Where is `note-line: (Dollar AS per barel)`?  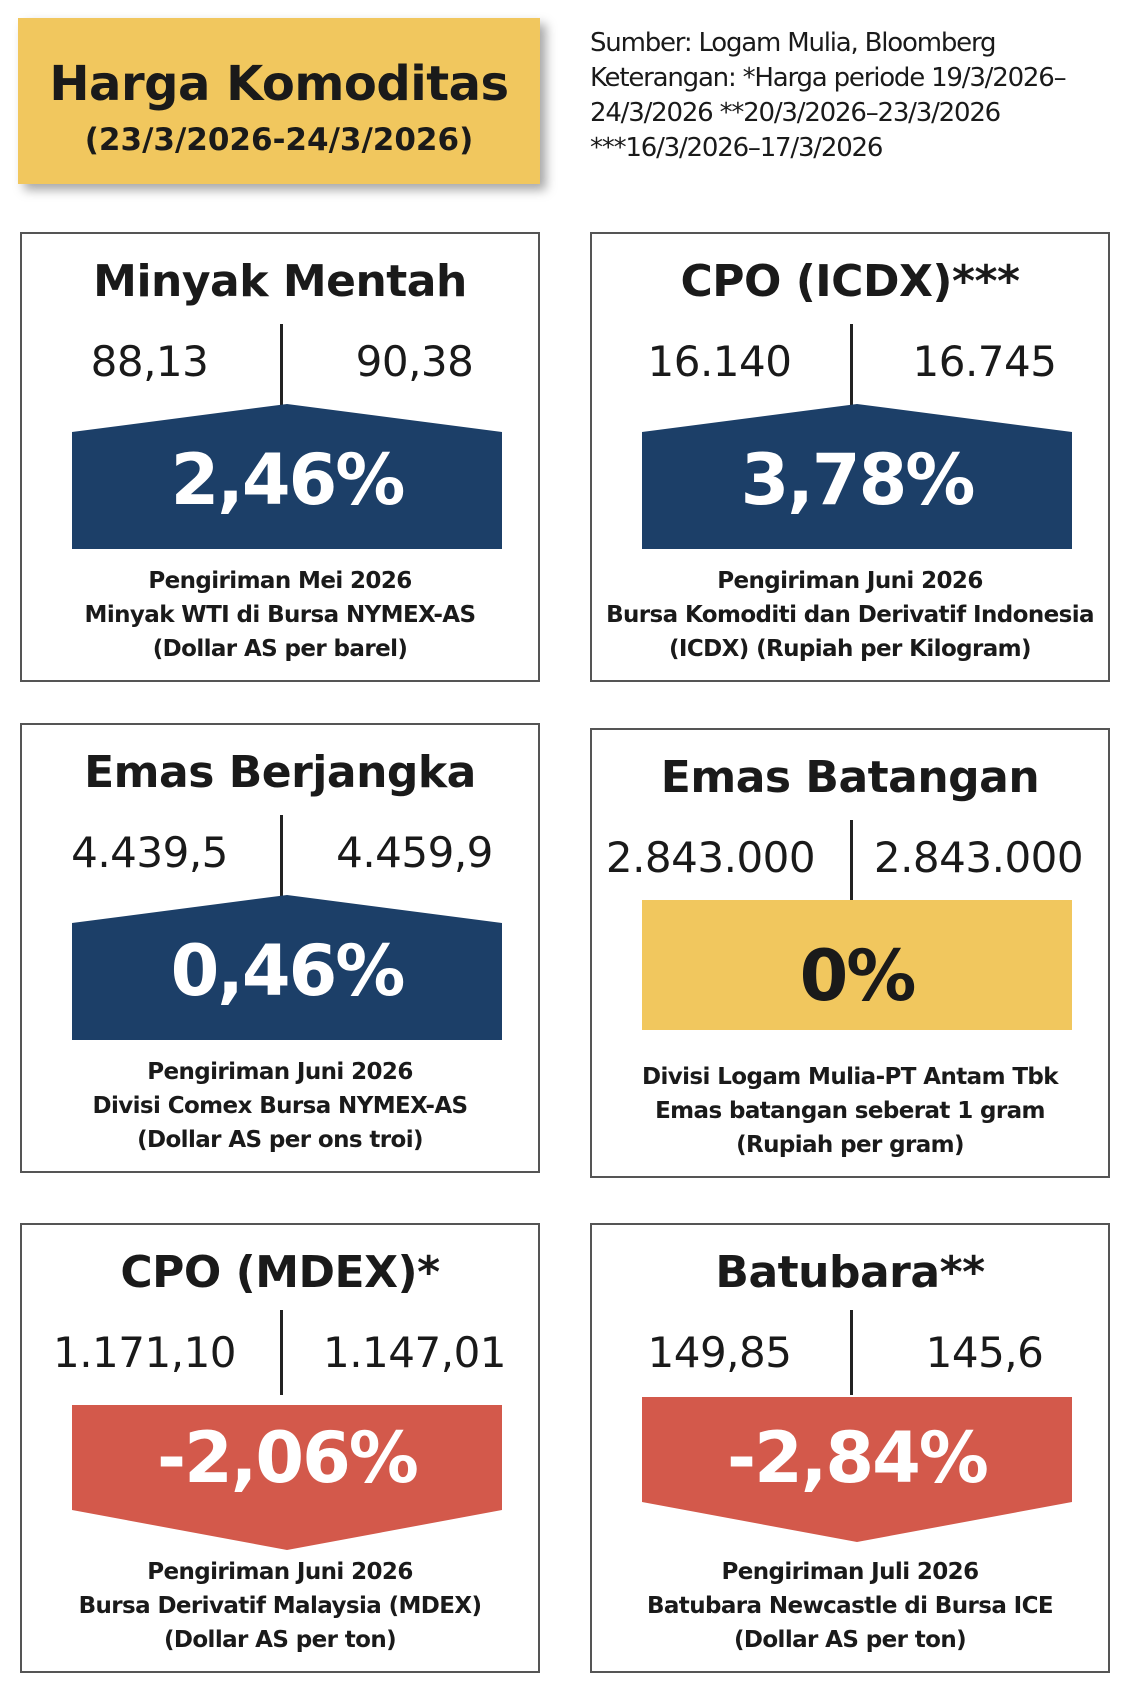
note-line: (Dollar AS per barel) is located at coordinates (280, 649).